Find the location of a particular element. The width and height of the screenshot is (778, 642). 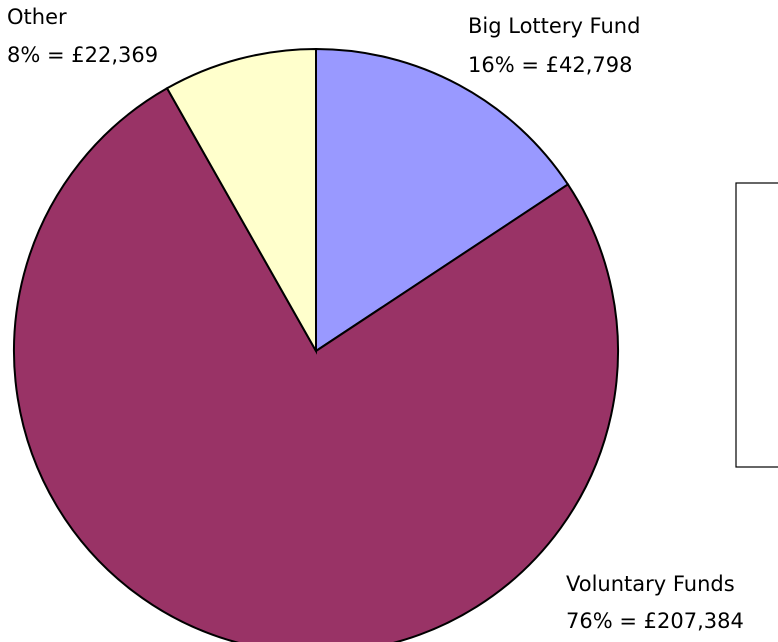

pie-slice-other is located at coordinates (241, 201).